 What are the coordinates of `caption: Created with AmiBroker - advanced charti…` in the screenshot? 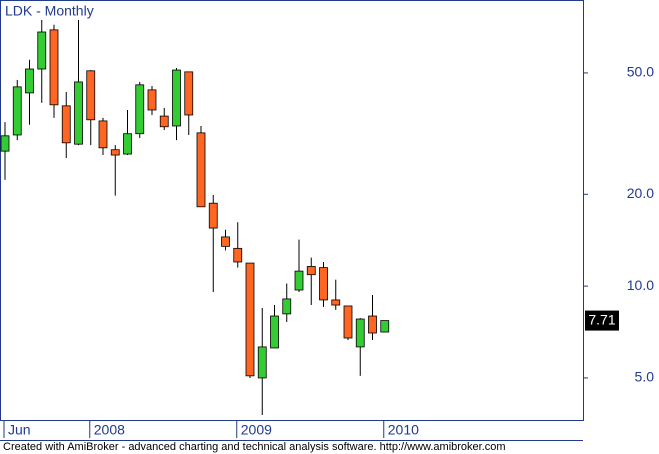 It's located at (254, 447).